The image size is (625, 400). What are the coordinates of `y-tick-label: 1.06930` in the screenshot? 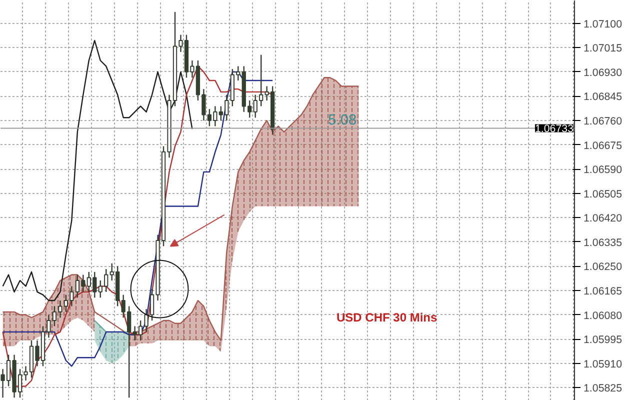 It's located at (603, 72).